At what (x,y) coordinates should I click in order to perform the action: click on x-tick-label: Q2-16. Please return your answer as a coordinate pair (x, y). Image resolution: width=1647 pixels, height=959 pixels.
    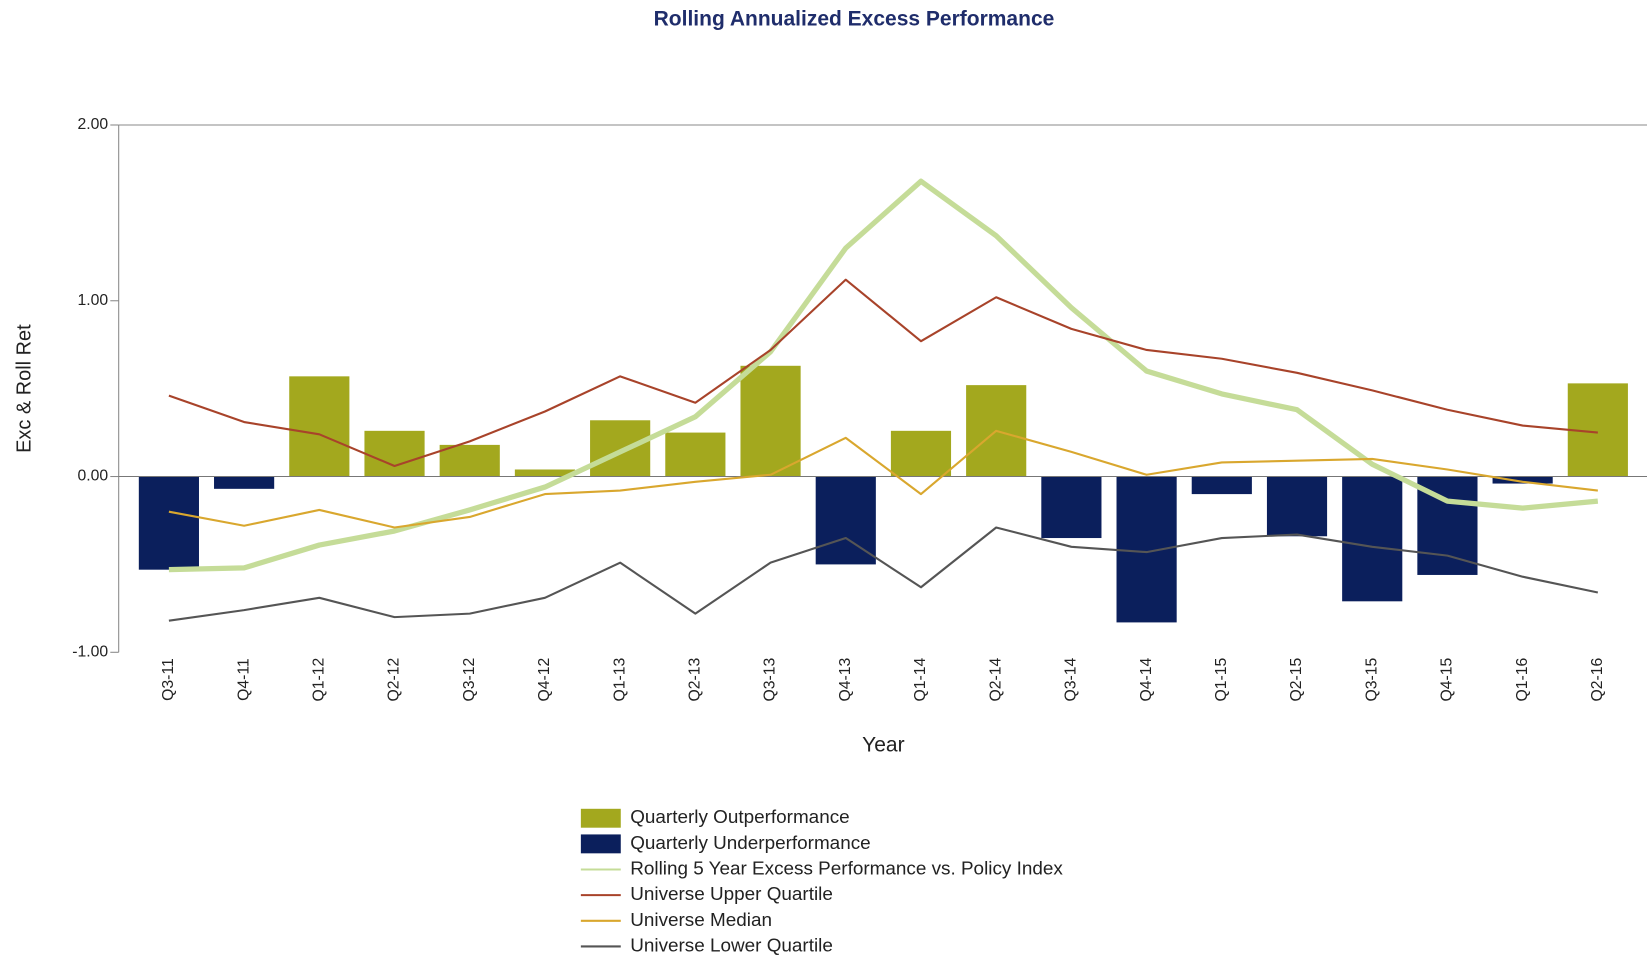
    Looking at the image, I should click on (1597, 679).